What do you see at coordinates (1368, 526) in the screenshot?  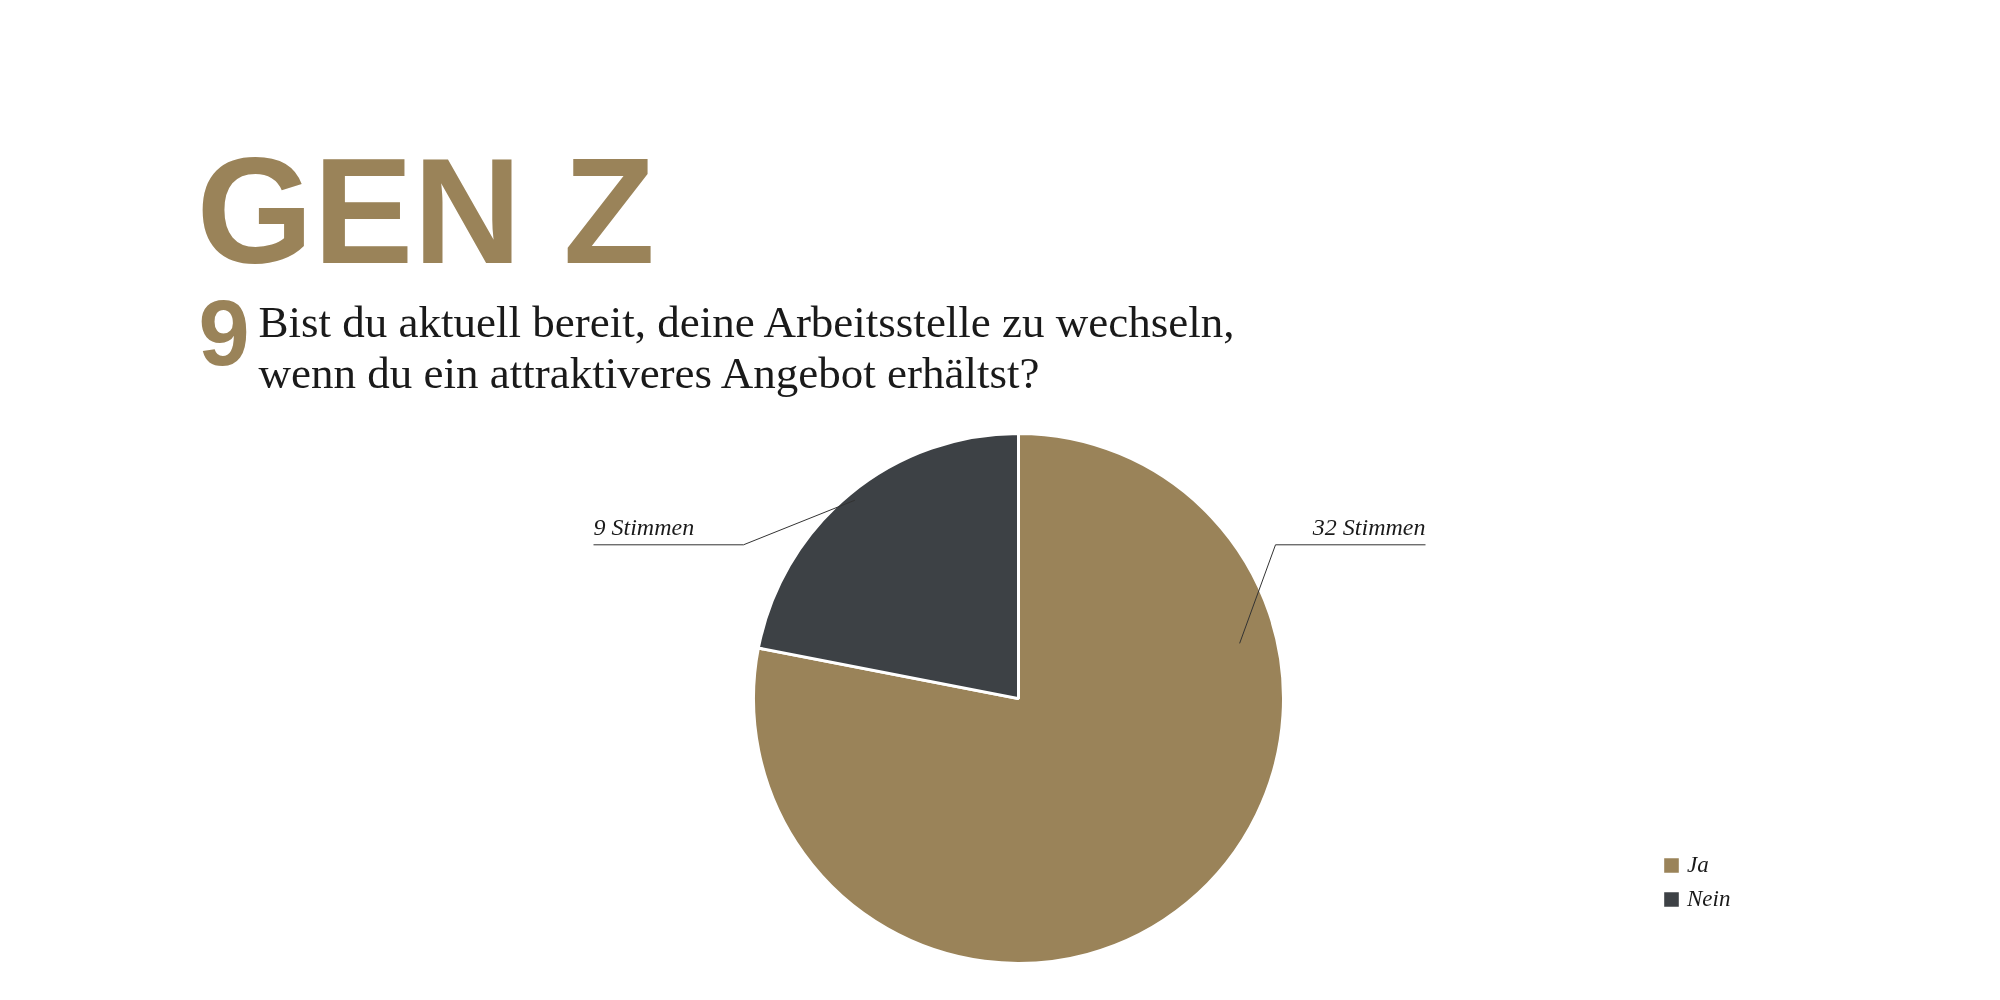 I see `data-label: 32 Stimmen` at bounding box center [1368, 526].